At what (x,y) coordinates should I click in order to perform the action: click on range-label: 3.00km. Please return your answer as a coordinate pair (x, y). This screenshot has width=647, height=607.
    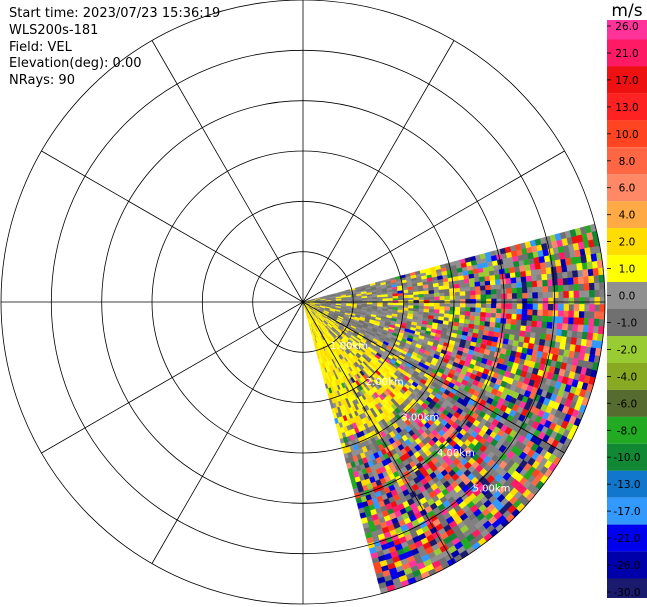
    Looking at the image, I should click on (420, 417).